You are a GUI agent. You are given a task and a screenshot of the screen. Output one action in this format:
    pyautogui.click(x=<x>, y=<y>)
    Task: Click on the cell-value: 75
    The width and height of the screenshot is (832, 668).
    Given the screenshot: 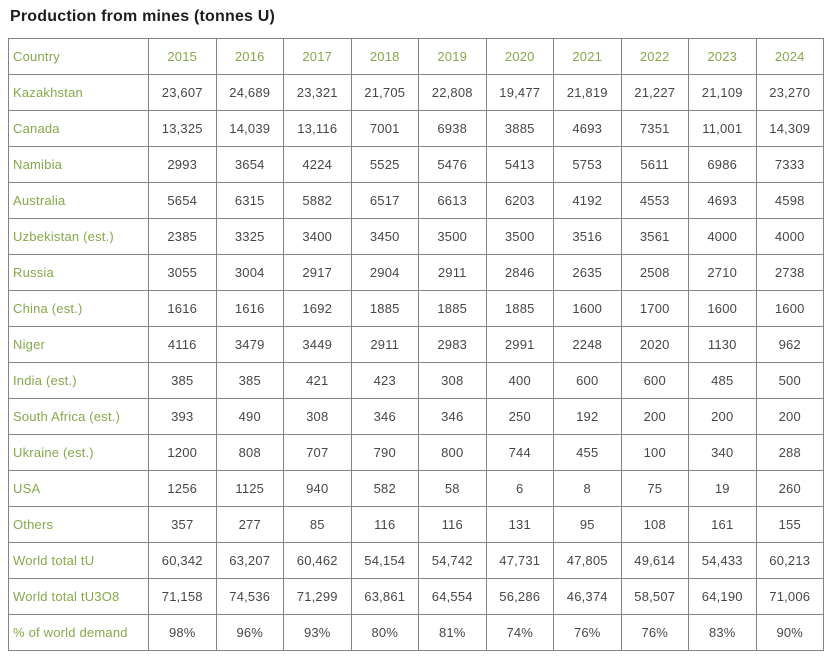 What is the action you would take?
    pyautogui.click(x=654, y=488)
    